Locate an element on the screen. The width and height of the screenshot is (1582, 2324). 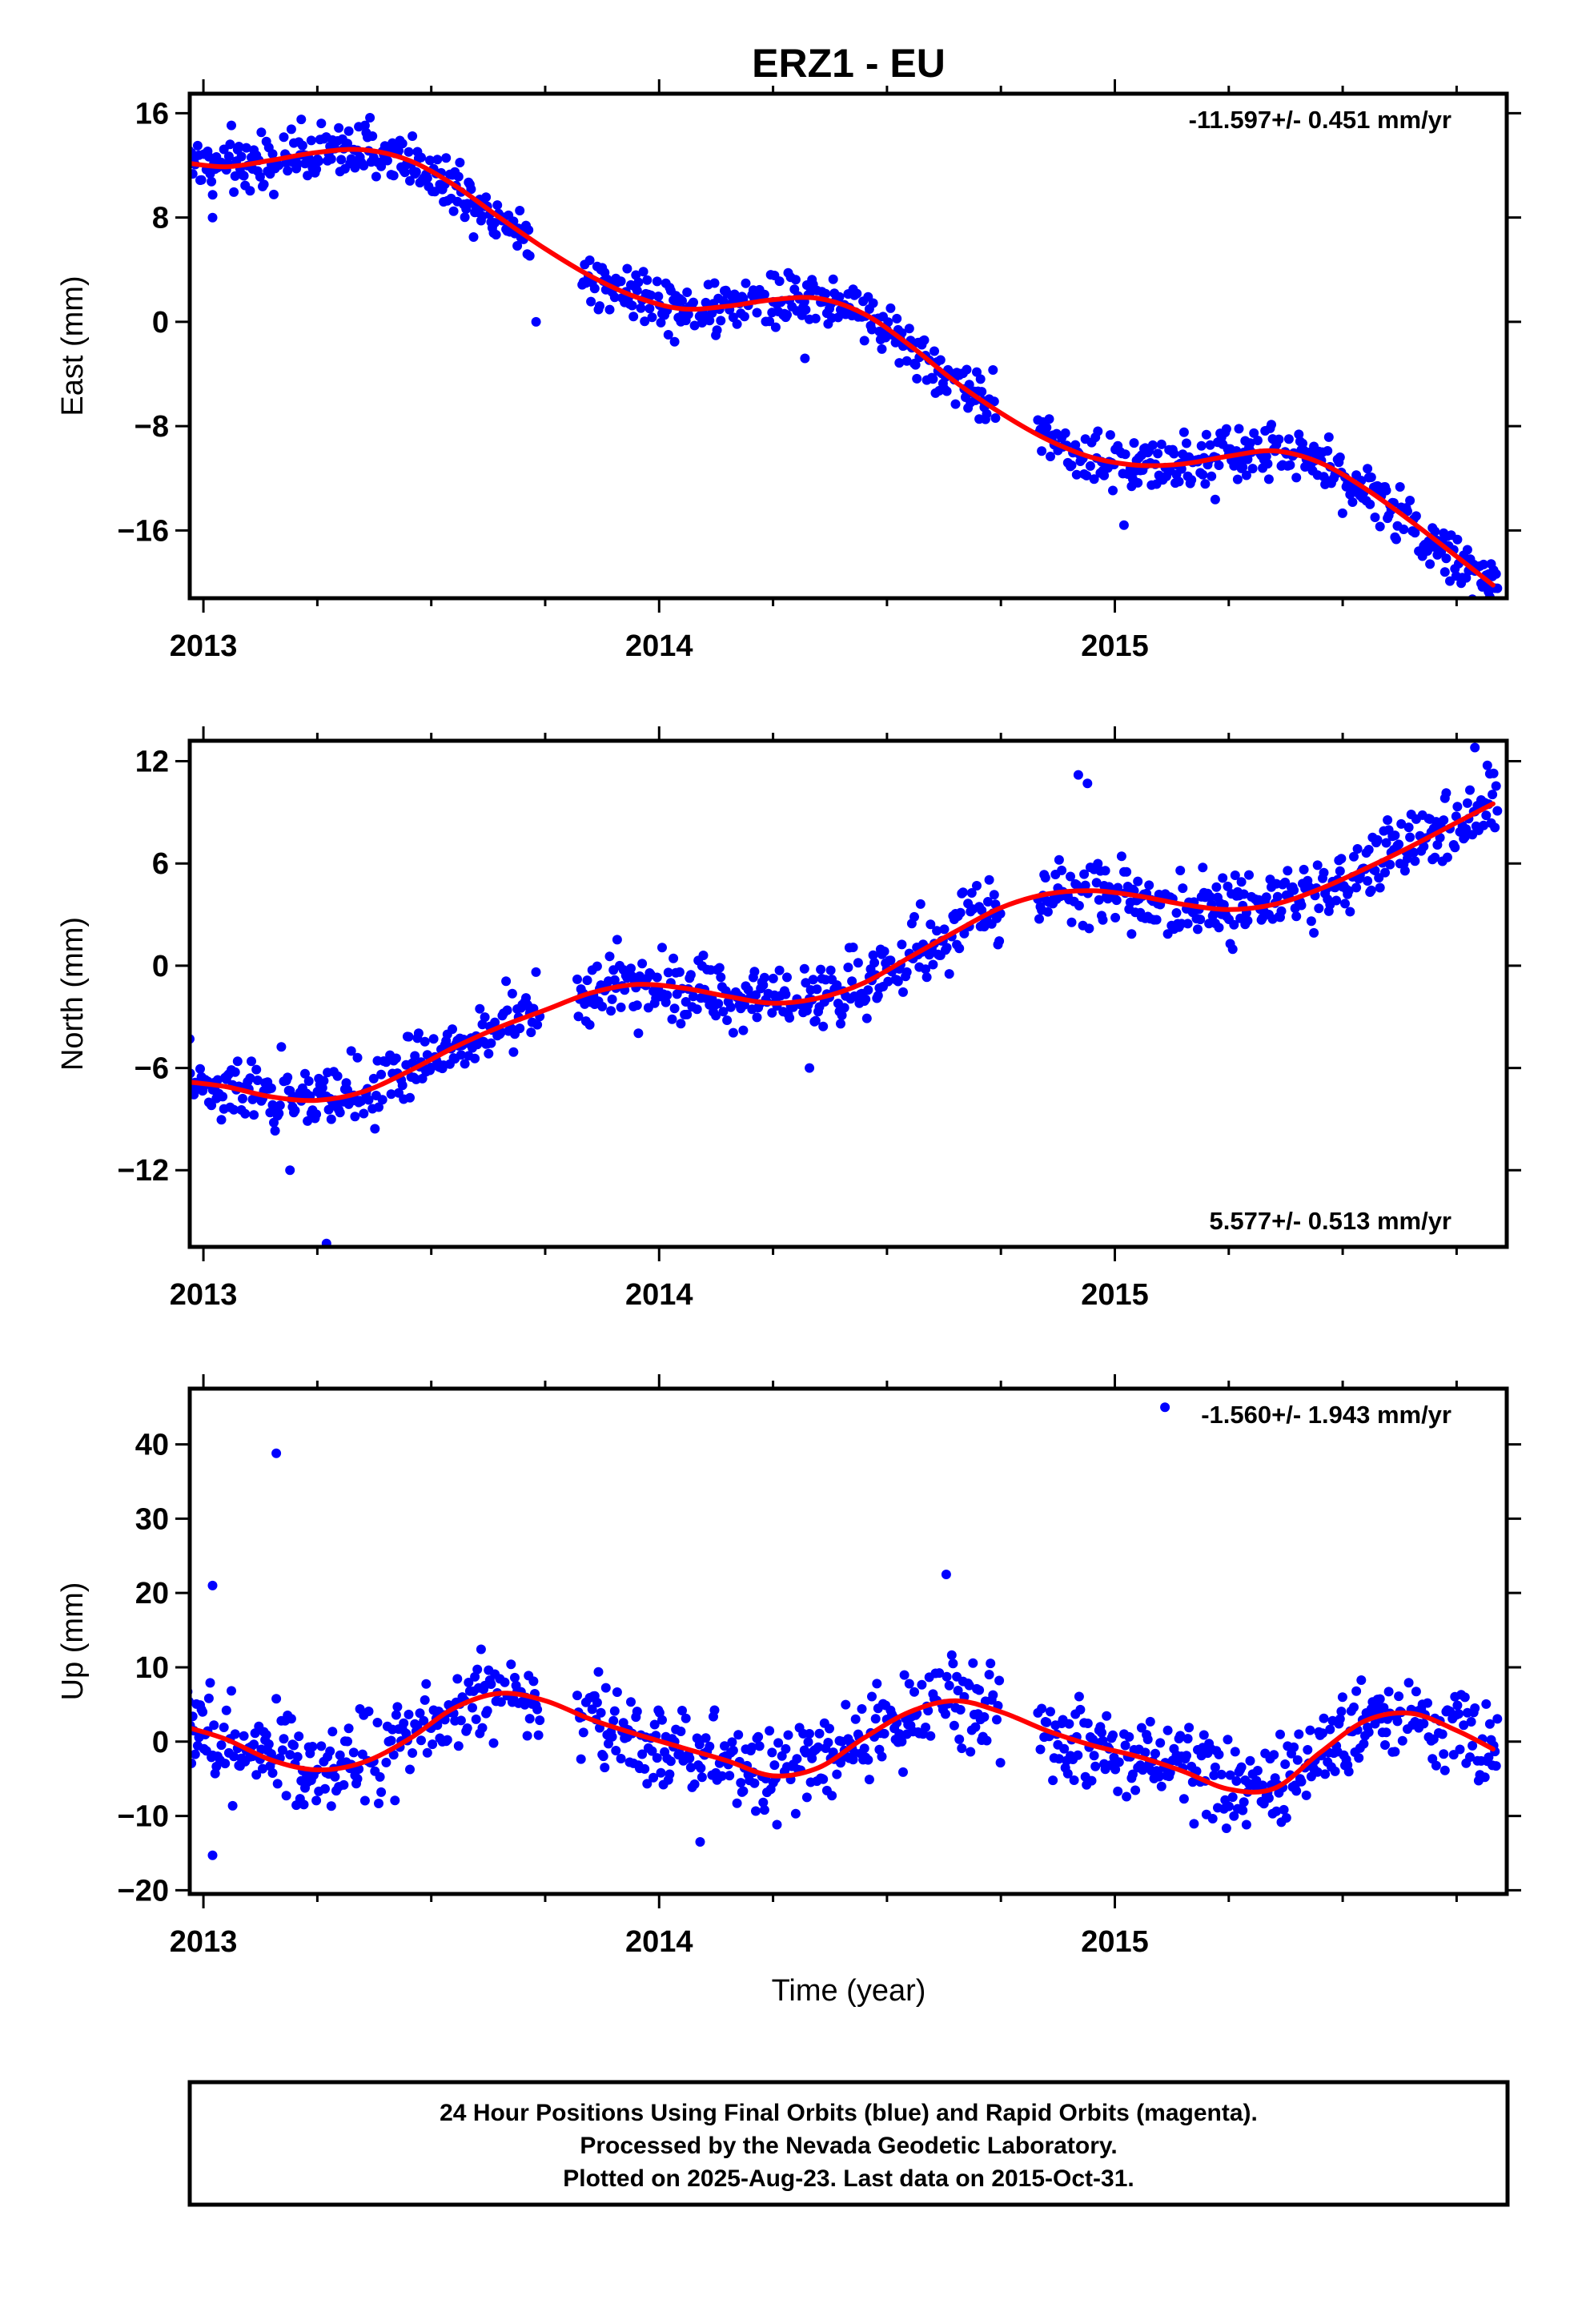
y-tick-label: 30 is located at coordinates (152, 1519).